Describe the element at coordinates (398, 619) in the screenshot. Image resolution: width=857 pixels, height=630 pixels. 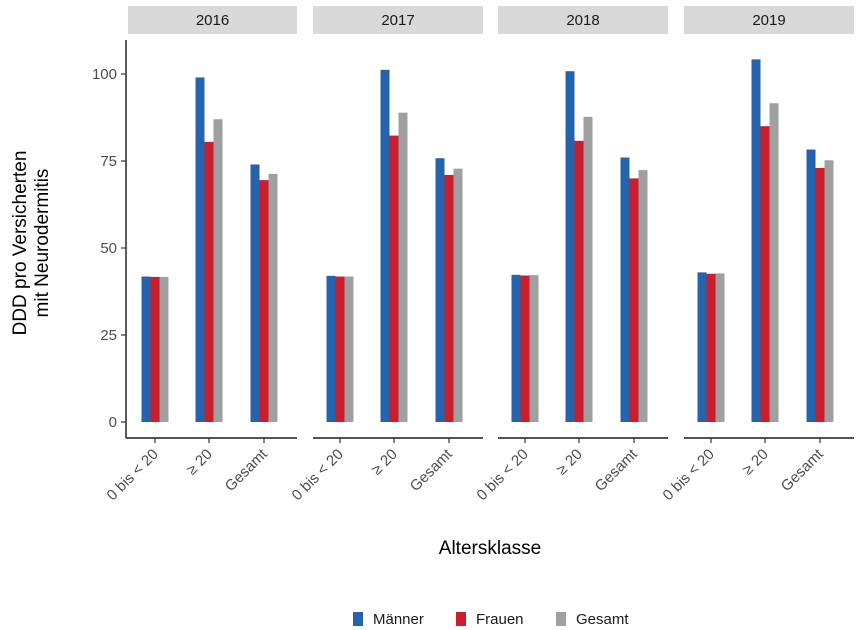
I see `legend-label: Männer` at that location.